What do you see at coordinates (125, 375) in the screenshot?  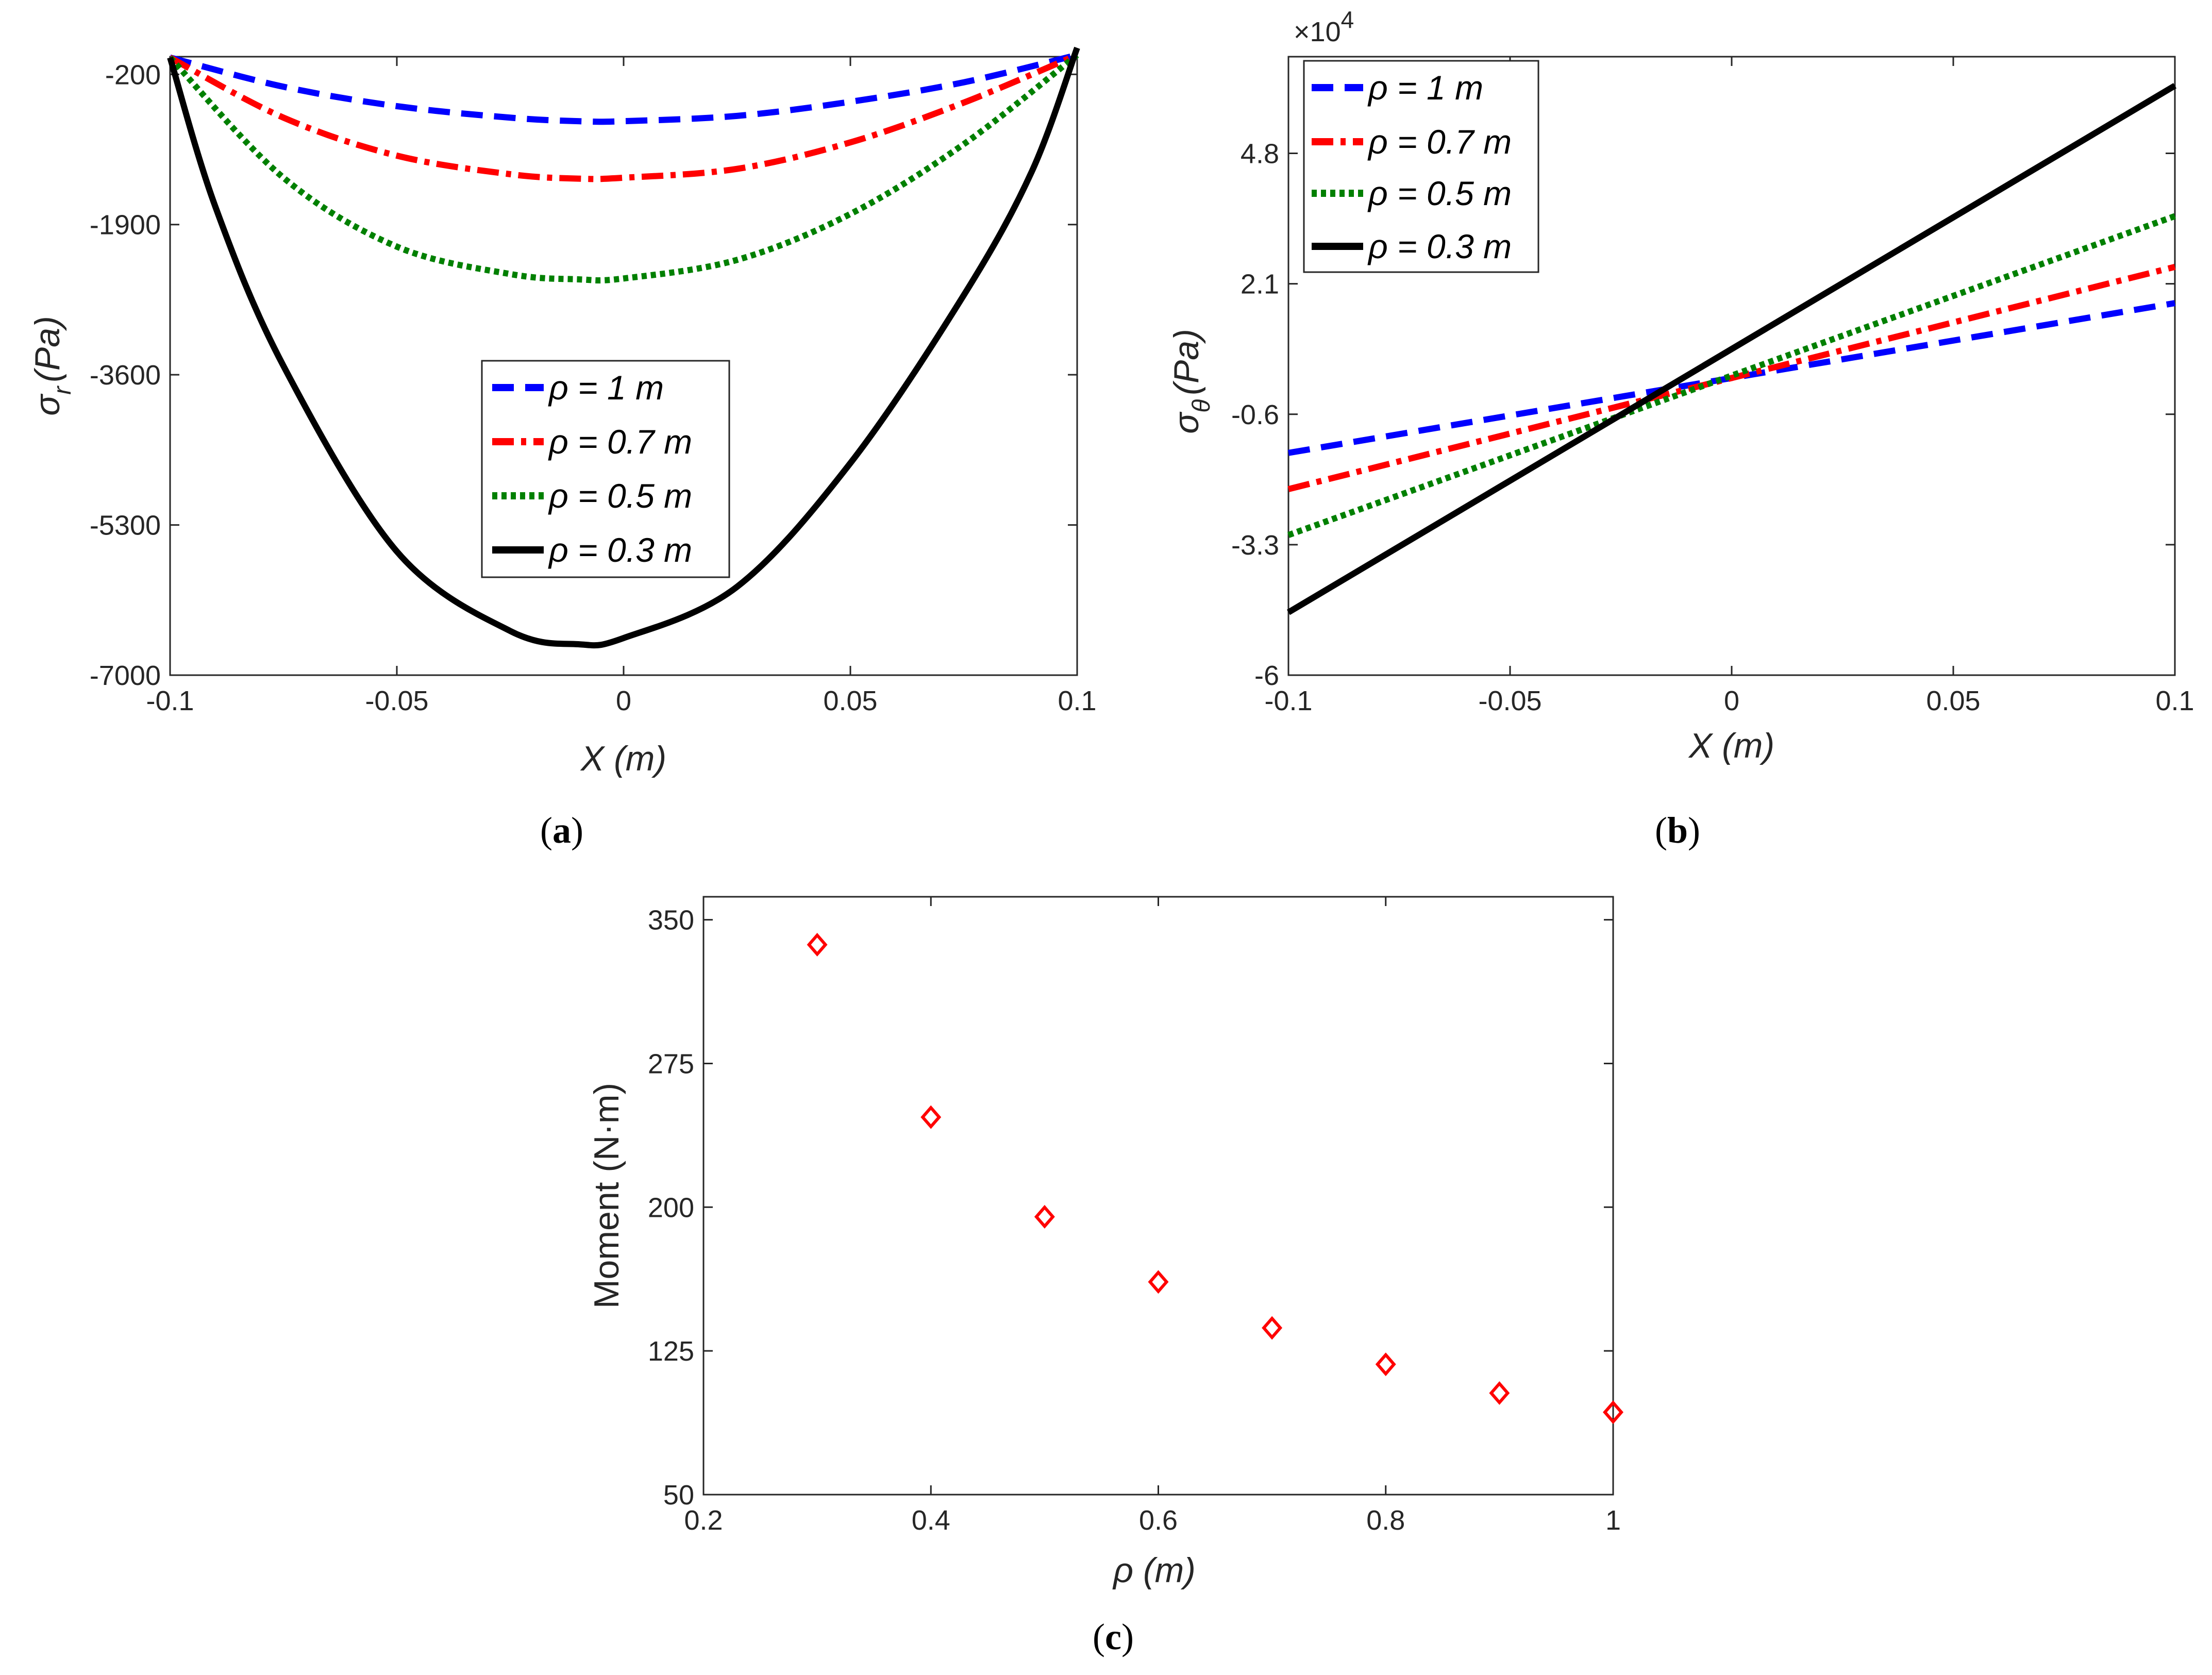 I see `panel-a-y-tick-label: -3600` at bounding box center [125, 375].